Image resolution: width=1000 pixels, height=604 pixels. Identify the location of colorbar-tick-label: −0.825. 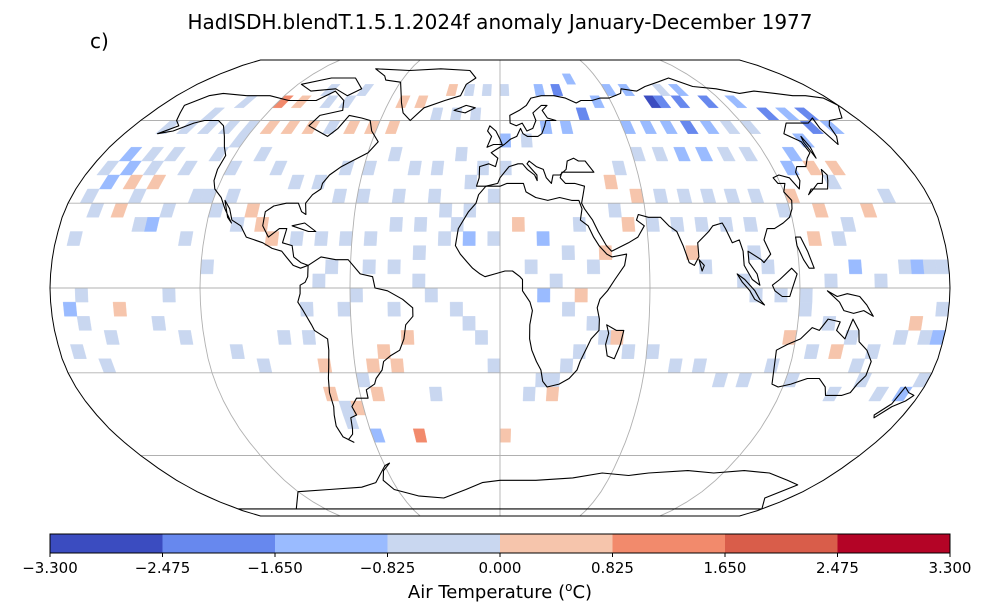
(387, 568).